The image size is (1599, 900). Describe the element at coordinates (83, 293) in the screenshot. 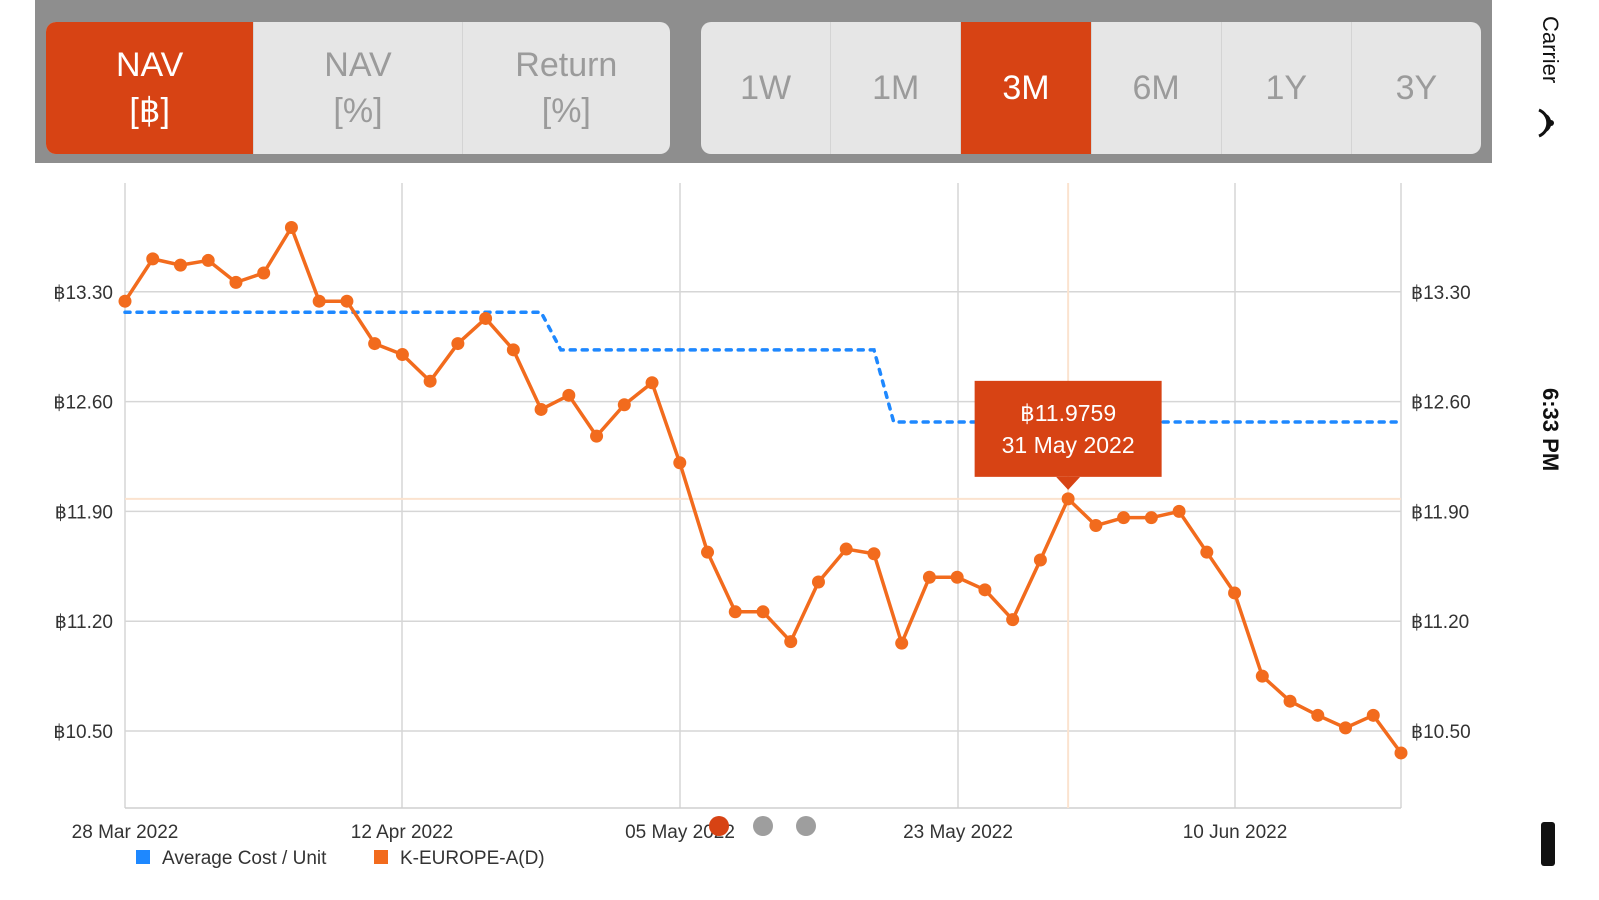

I see `y-tick-label-left: ฿13.30` at that location.